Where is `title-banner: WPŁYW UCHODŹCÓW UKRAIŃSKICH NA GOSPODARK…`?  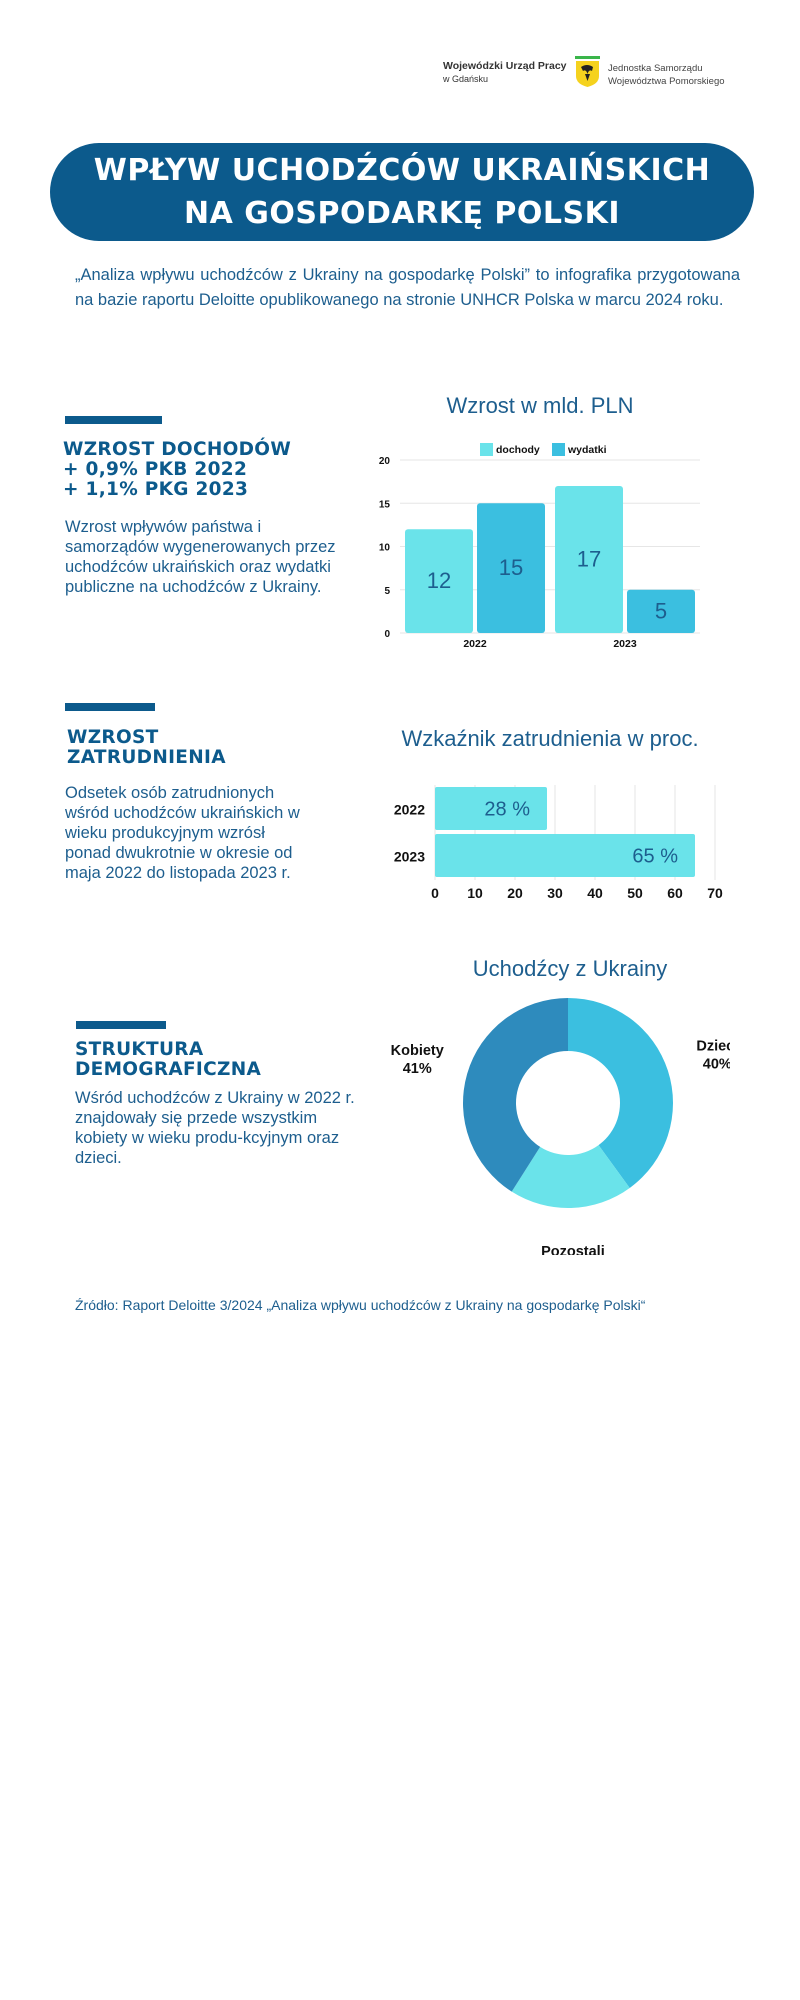 title-banner: WPŁYW UCHODŹCÓW UKRAIŃSKICH NA GOSPODARK… is located at coordinates (402, 192).